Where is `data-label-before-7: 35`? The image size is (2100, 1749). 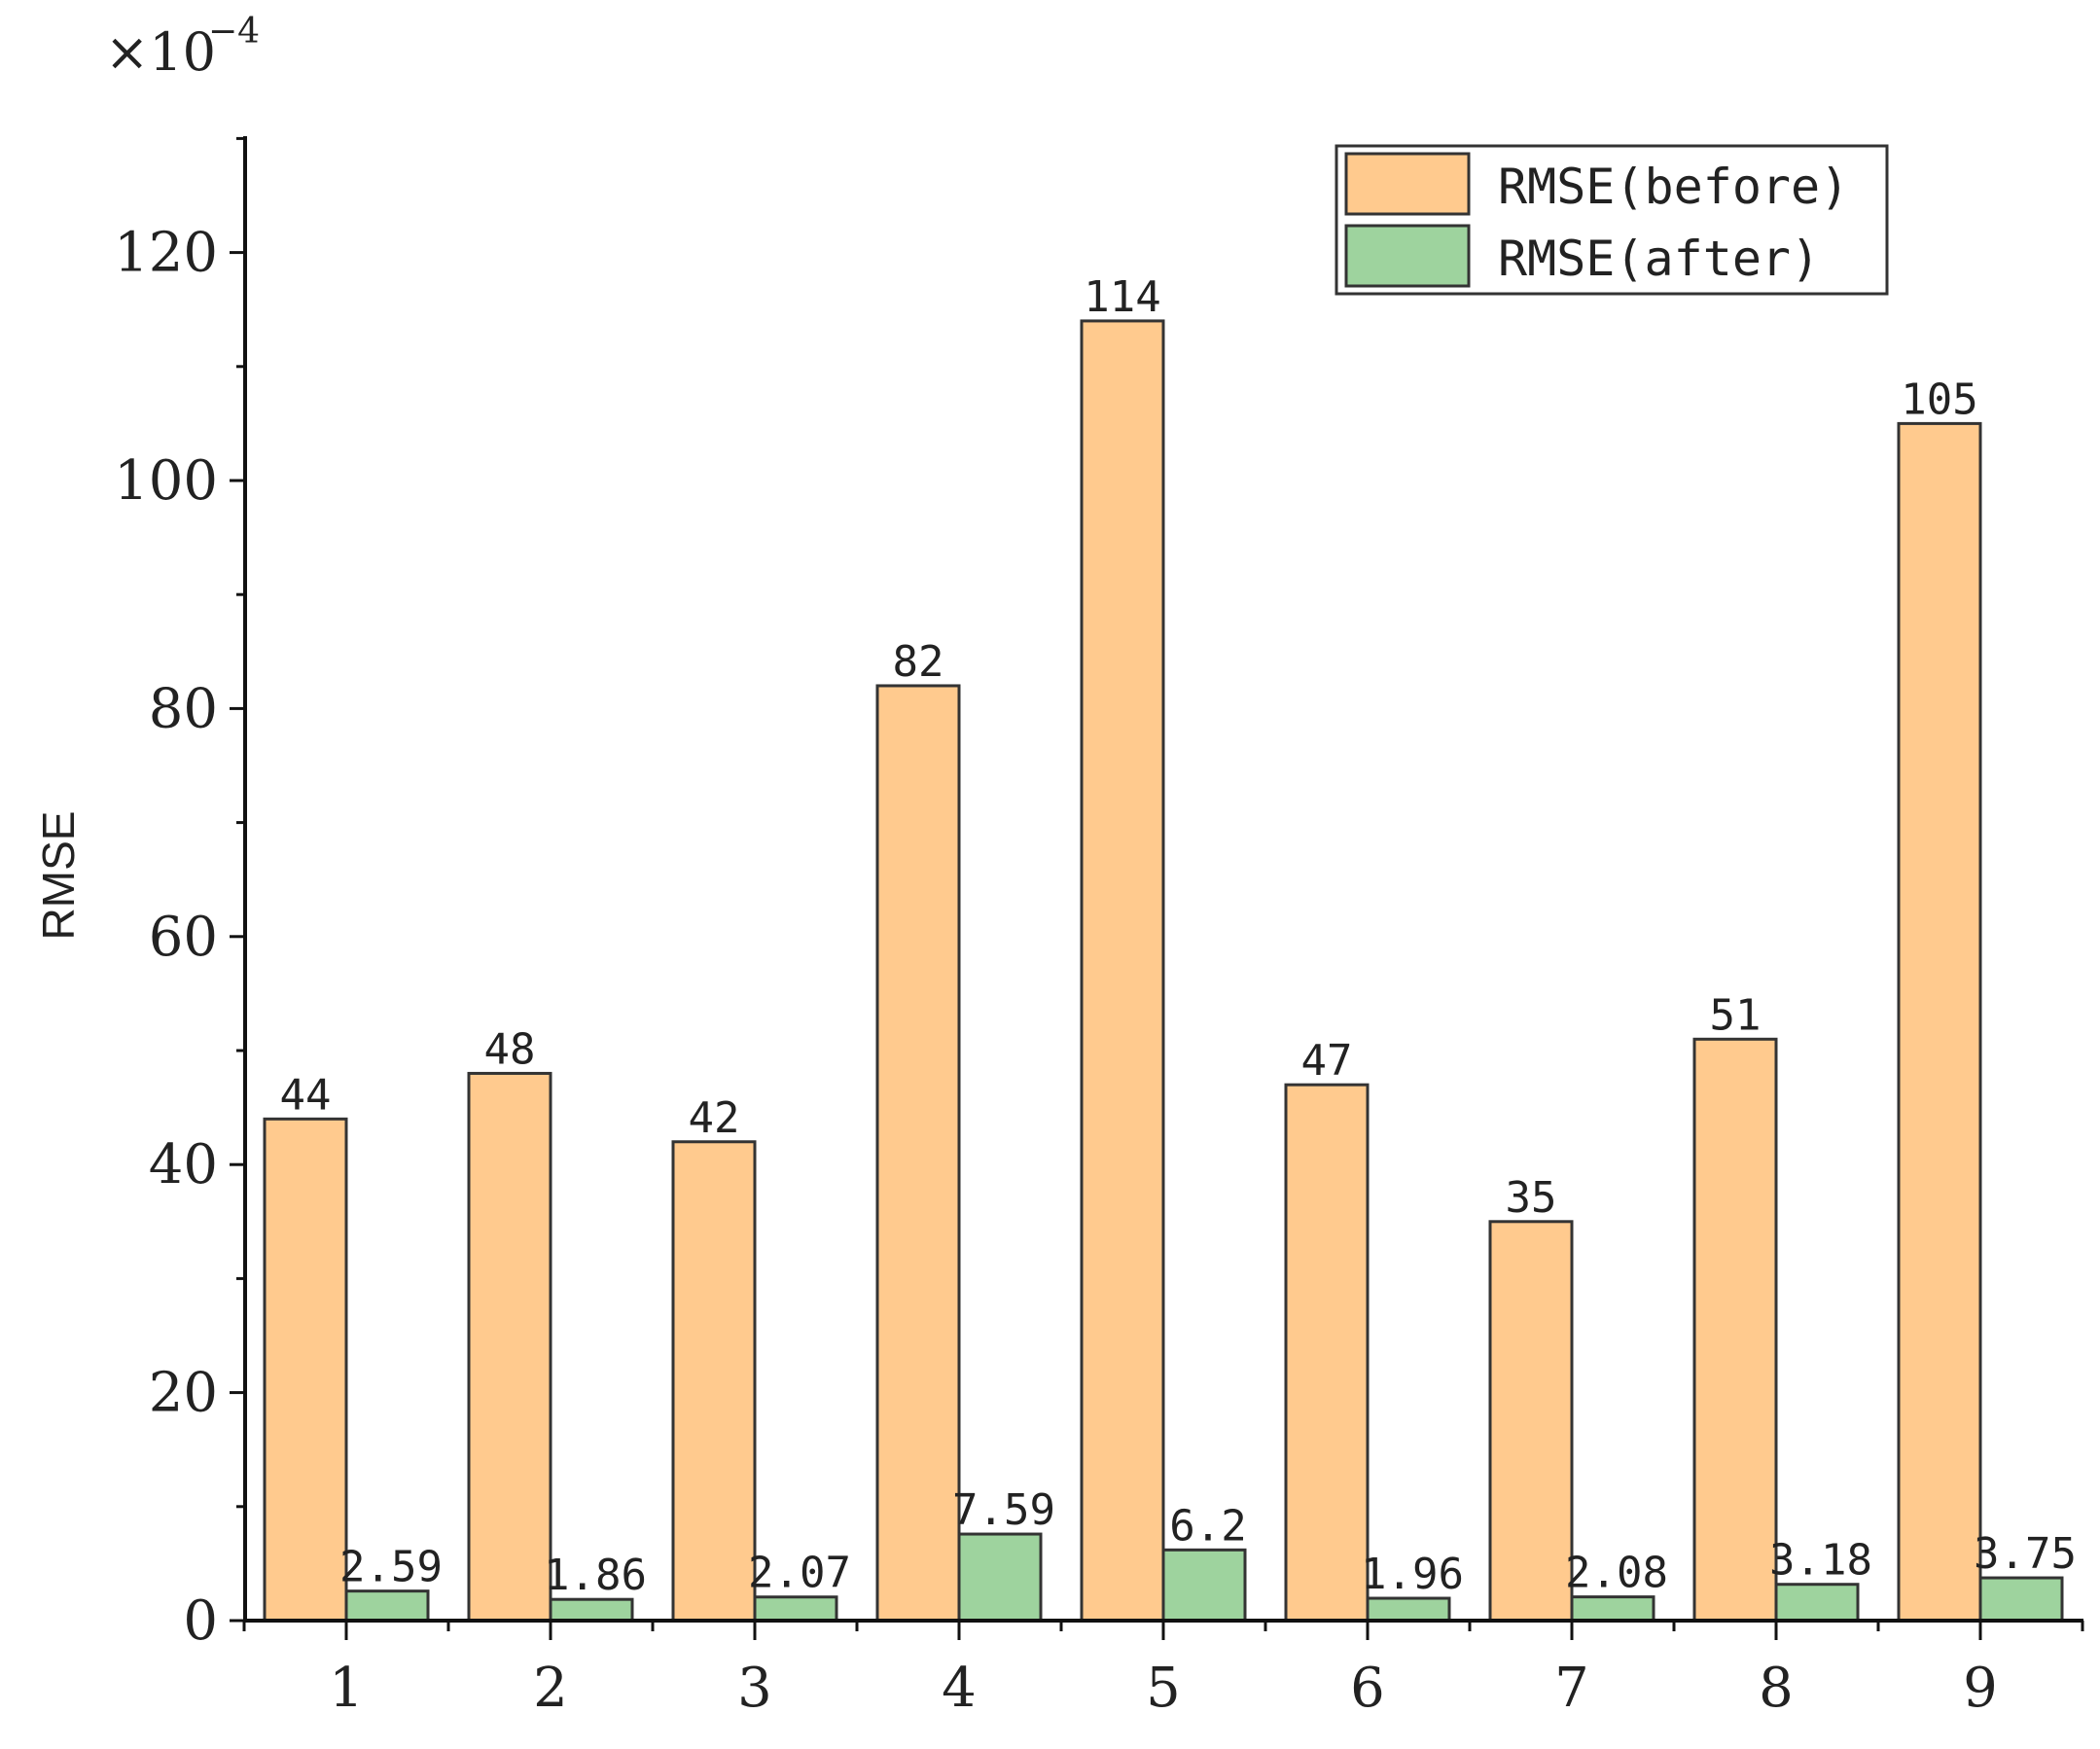
data-label-before-7: 35 is located at coordinates (1532, 1198).